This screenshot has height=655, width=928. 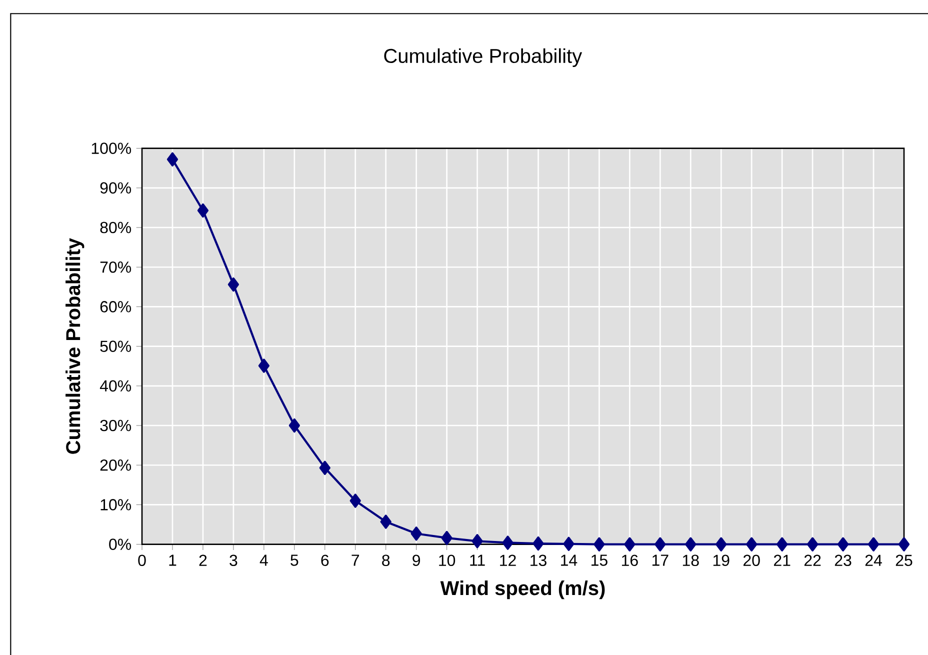 I want to click on x-tick-label: 15, so click(x=600, y=560).